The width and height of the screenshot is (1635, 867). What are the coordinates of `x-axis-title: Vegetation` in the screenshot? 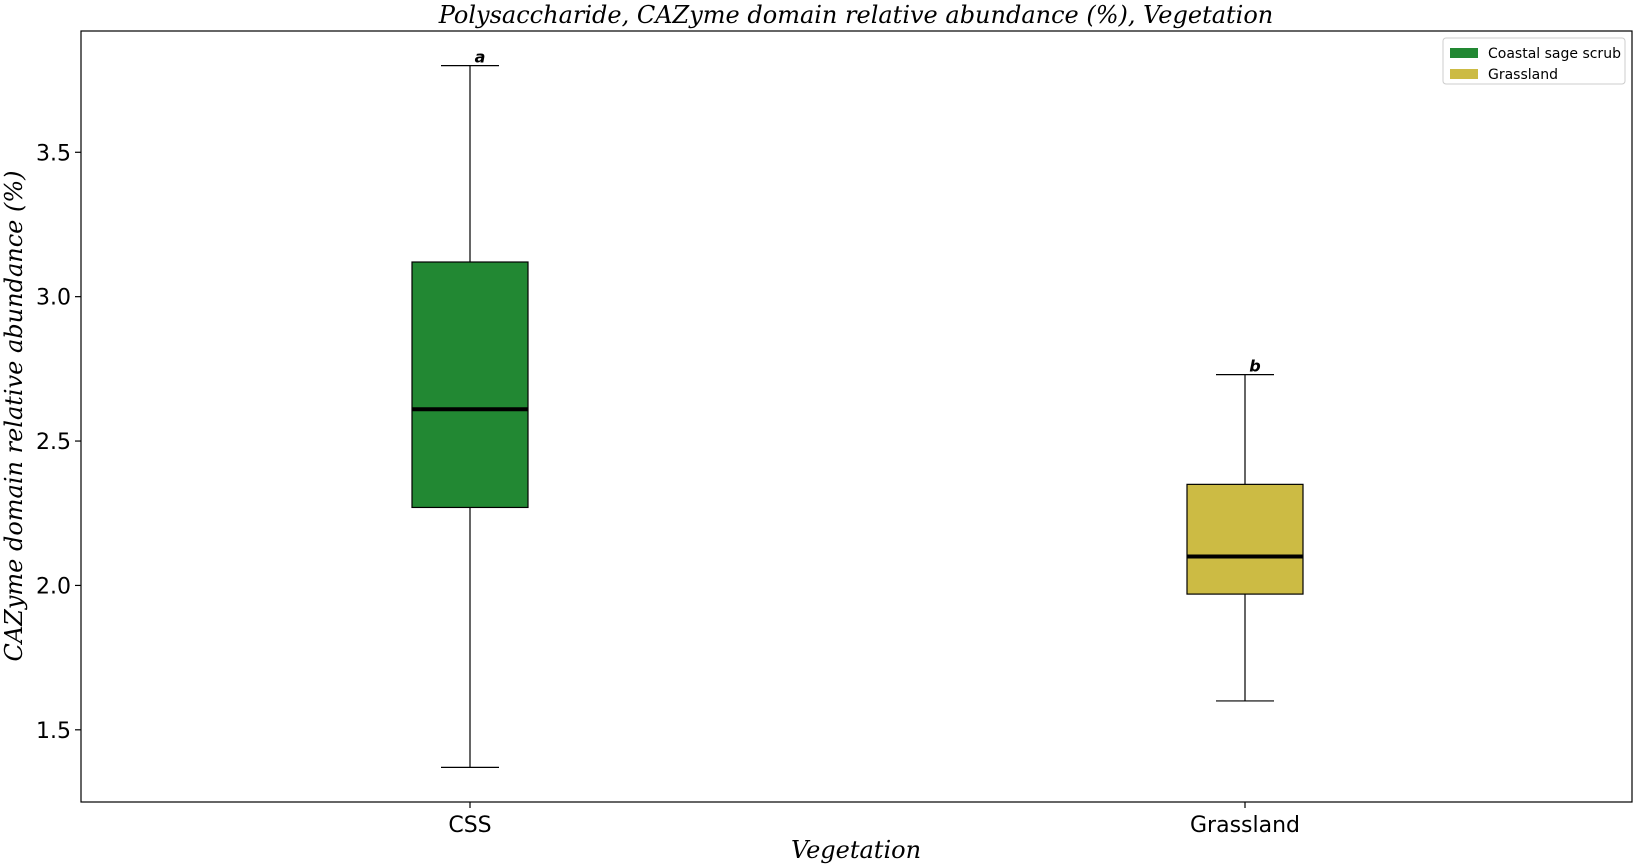 It's located at (856, 850).